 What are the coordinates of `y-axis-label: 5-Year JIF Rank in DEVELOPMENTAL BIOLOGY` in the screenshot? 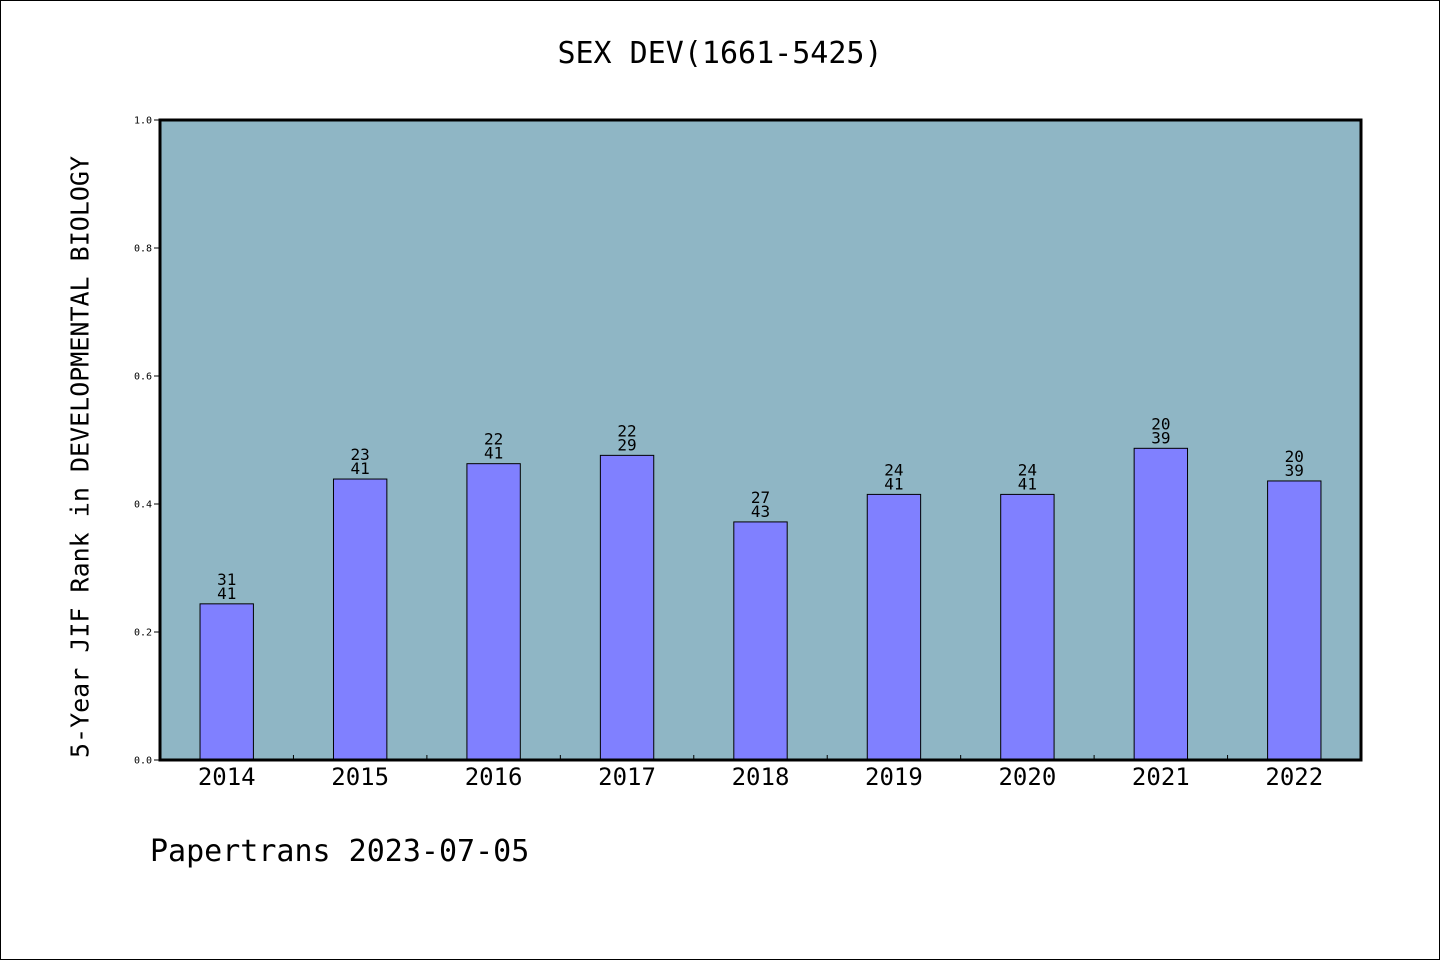 It's located at (80, 457).